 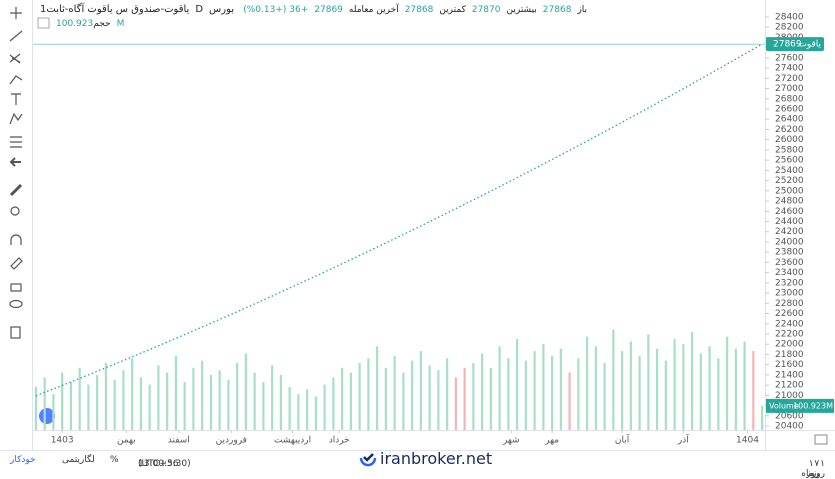 What do you see at coordinates (93, 24) in the screenshot?
I see `volume-header: حجم100.923M` at bounding box center [93, 24].